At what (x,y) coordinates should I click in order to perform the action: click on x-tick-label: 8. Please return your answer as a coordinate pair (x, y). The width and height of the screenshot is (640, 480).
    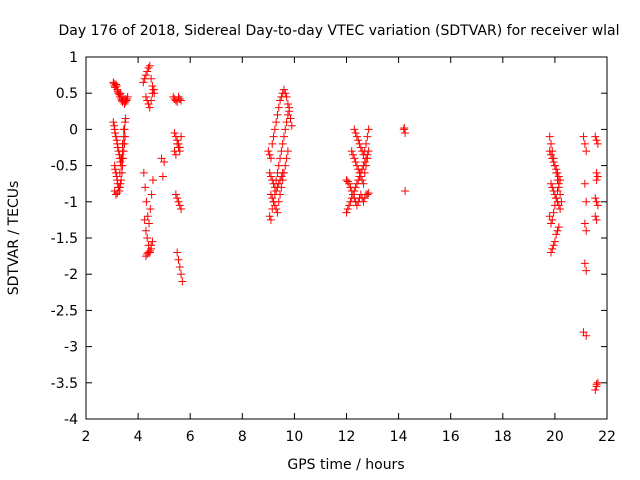
    Looking at the image, I should click on (242, 437).